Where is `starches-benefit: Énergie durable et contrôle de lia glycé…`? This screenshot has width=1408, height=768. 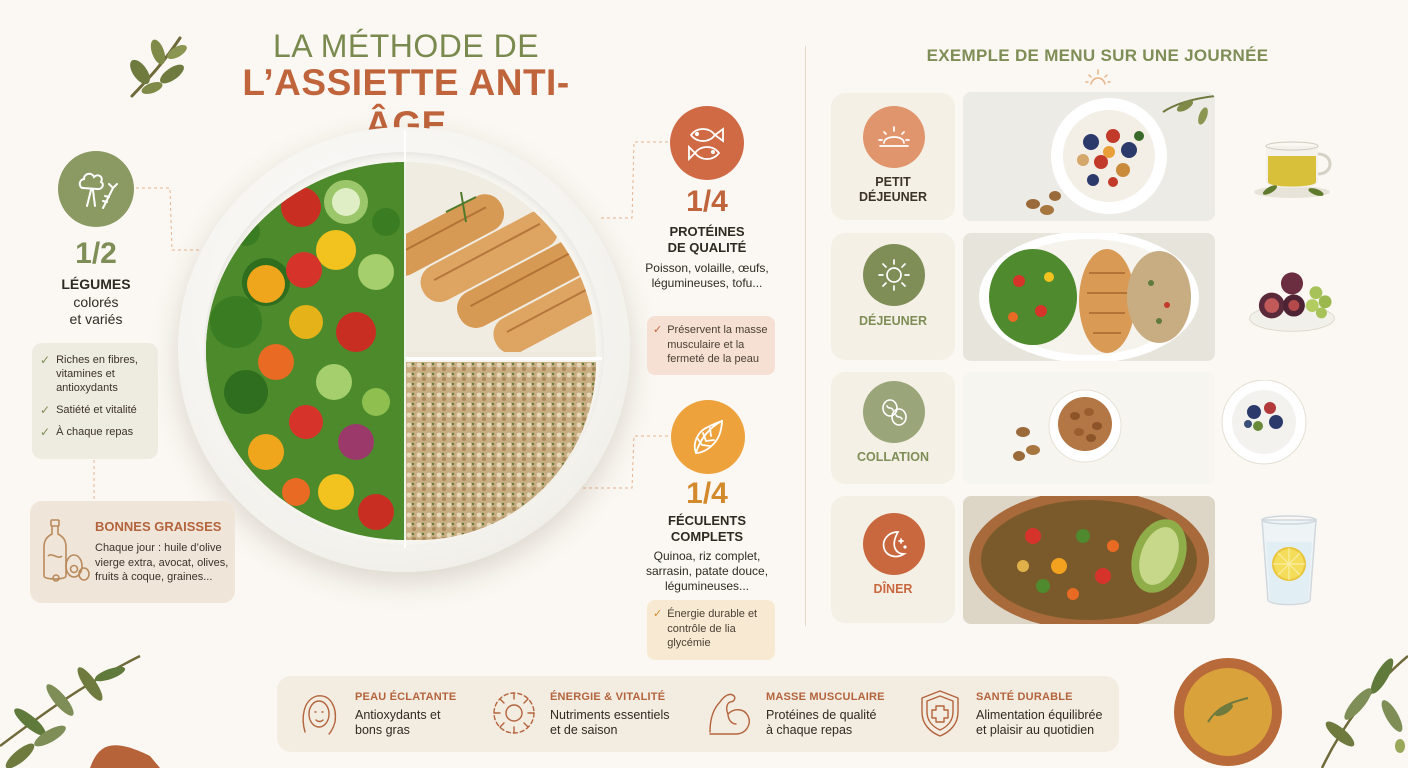 starches-benefit: Énergie durable et contrôle de lia glycé… is located at coordinates (712, 628).